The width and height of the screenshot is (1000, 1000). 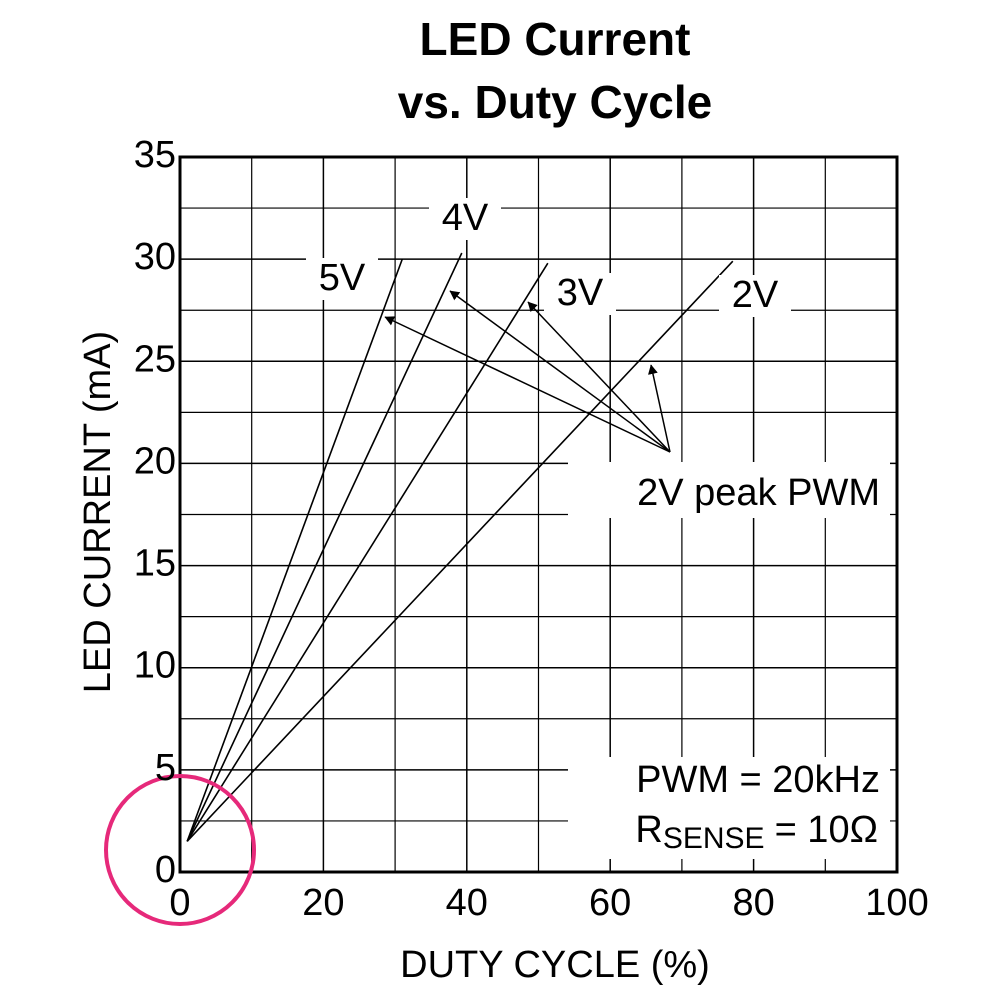 I want to click on y-tick-label: 25, so click(x=155, y=359).